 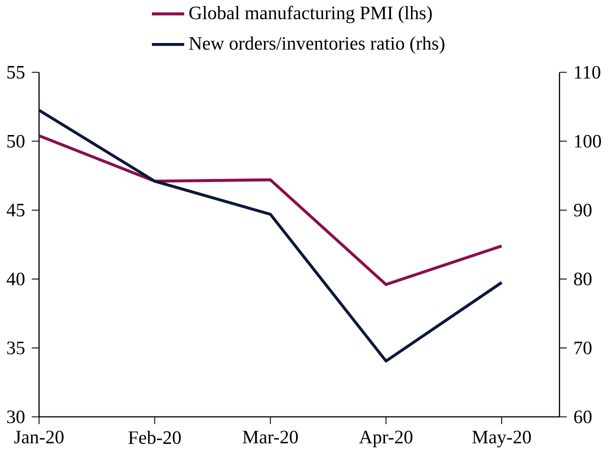 I want to click on y2-tick-label: 90, so click(x=583, y=210).